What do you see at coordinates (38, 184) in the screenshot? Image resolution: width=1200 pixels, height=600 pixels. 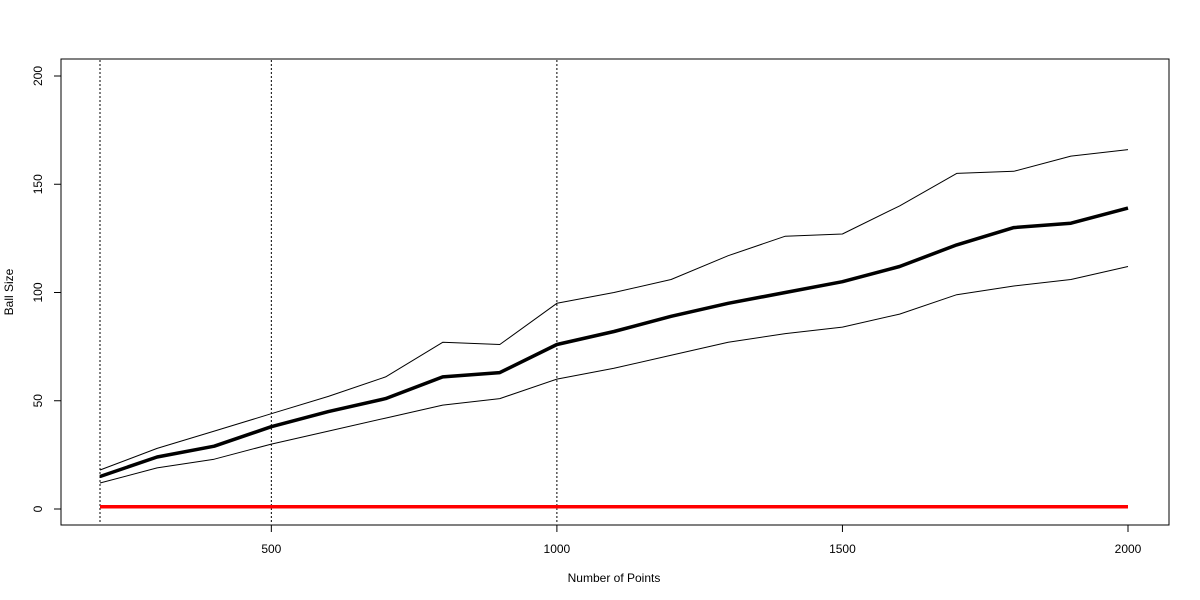 I see `y-tick-label: 150` at bounding box center [38, 184].